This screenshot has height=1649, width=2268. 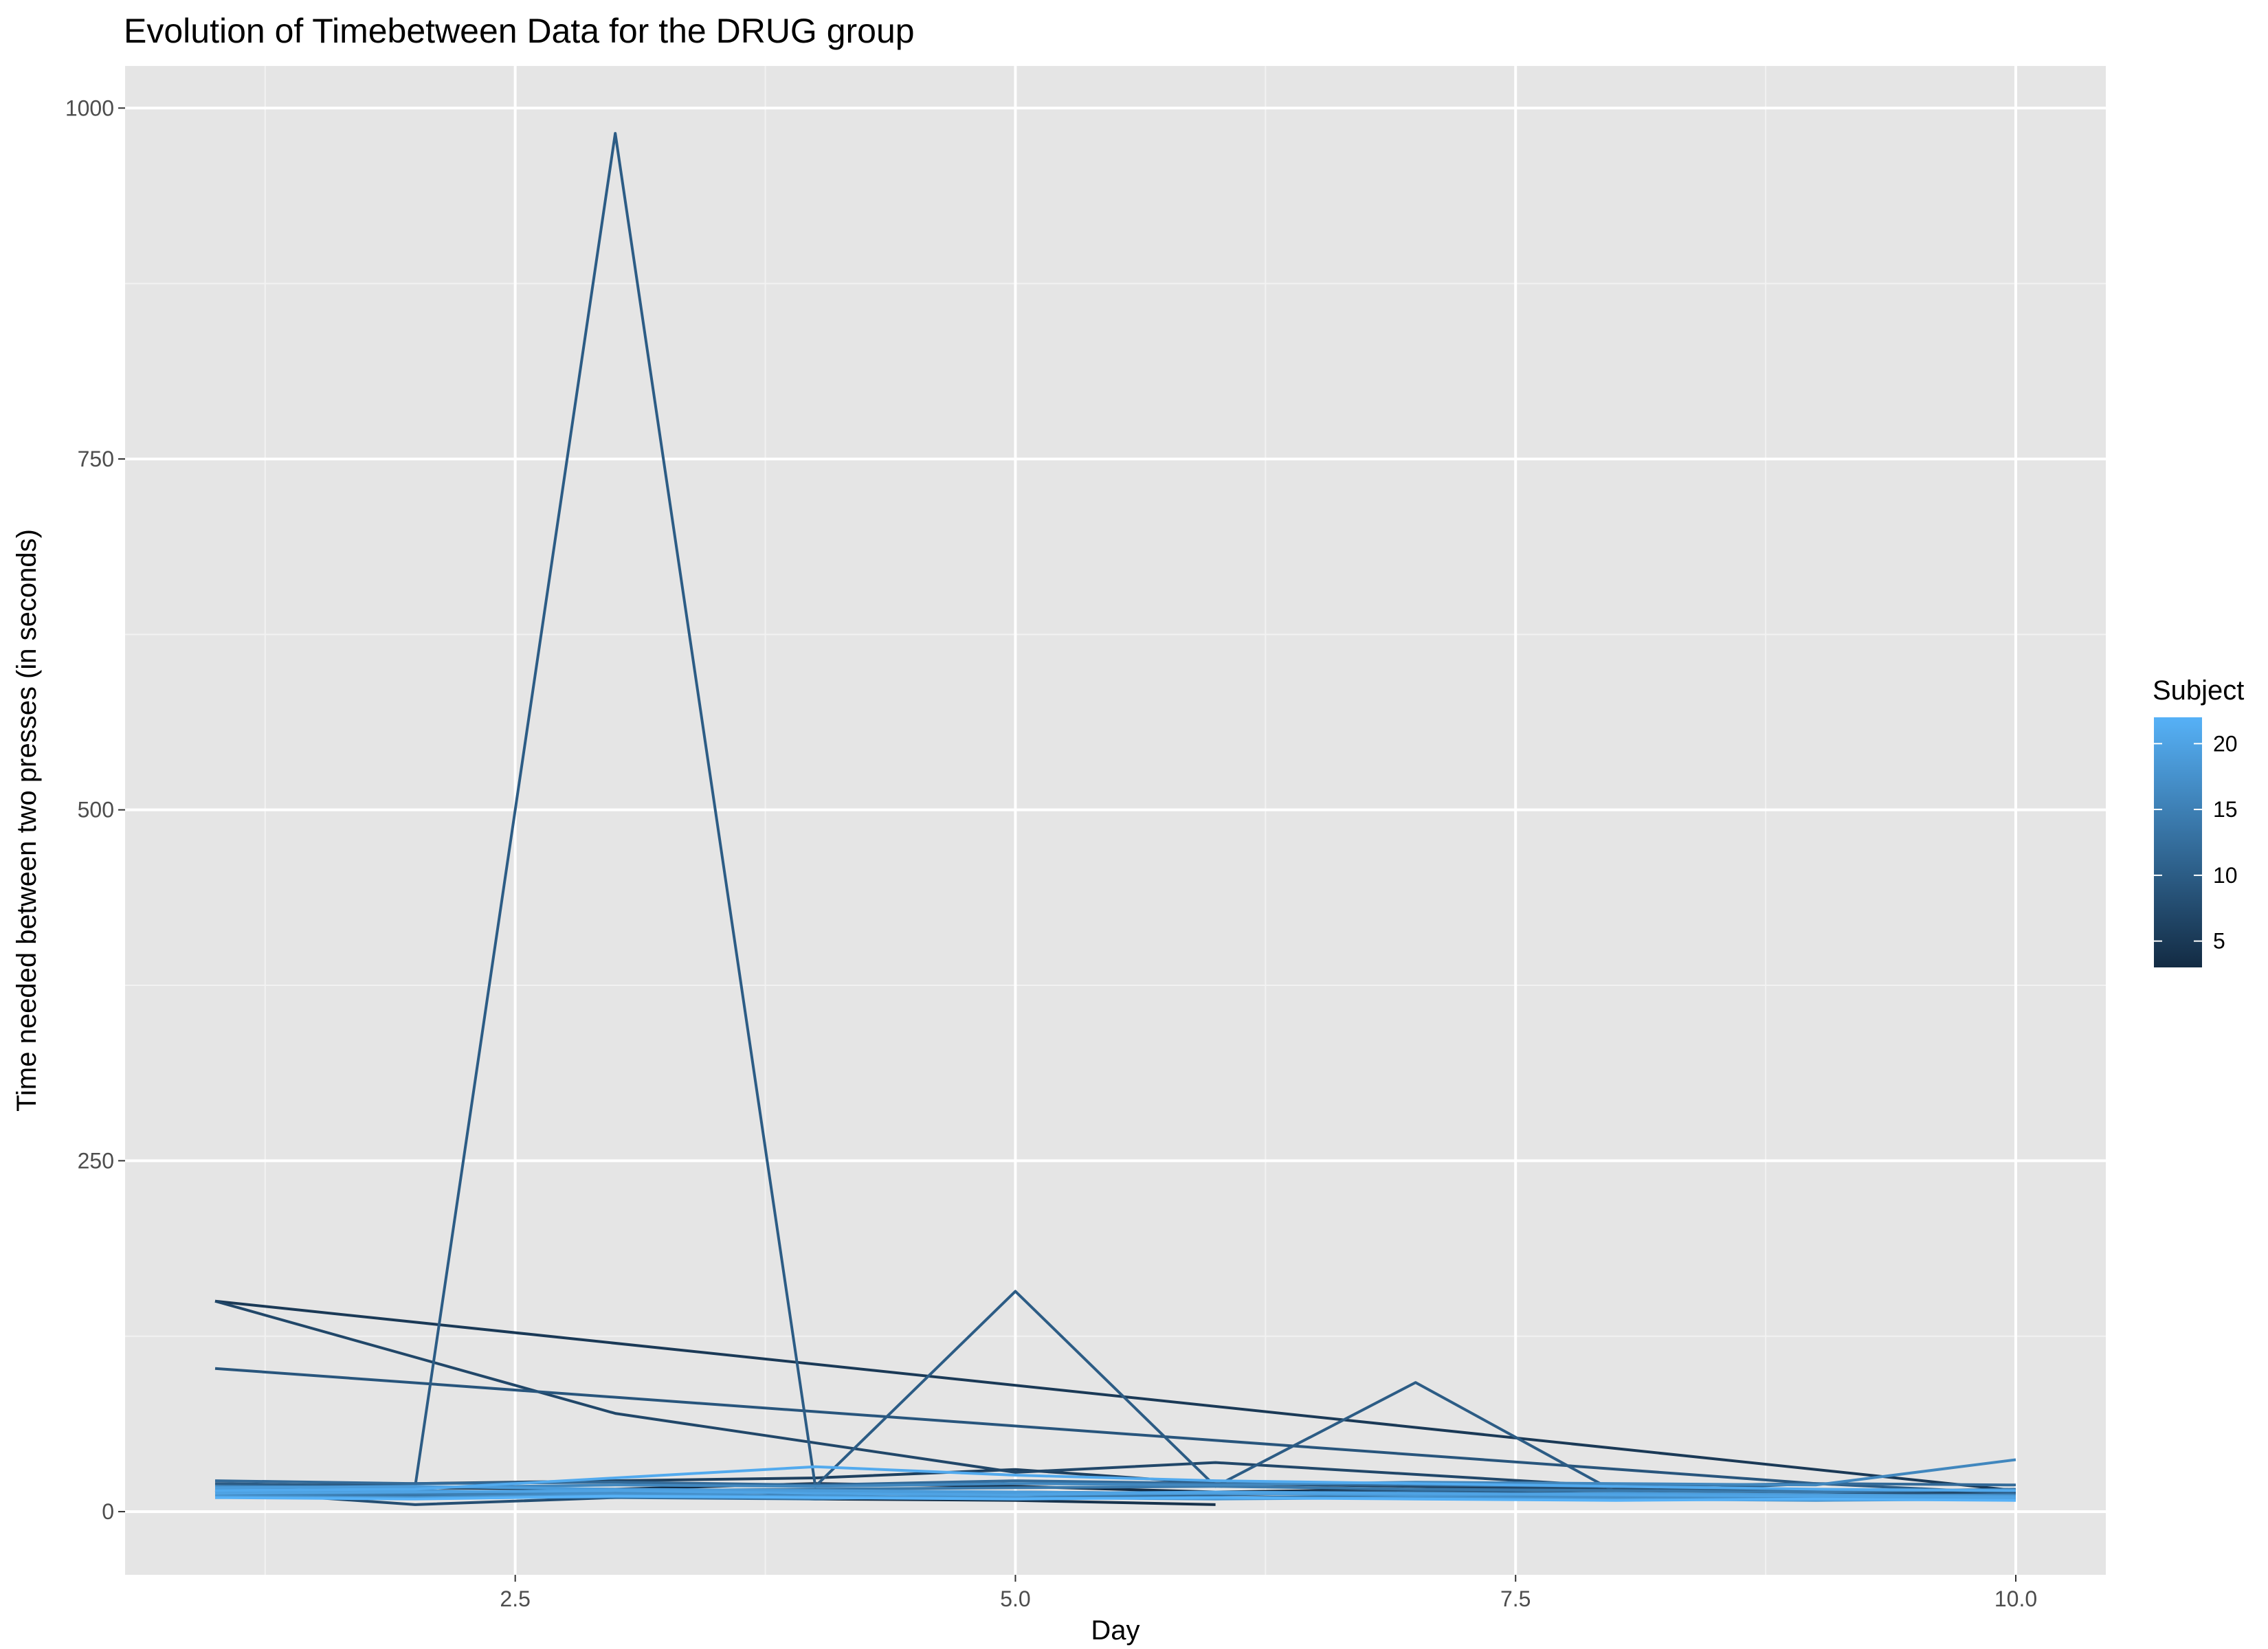 I want to click on y-tick-label: 1000, so click(x=89, y=108).